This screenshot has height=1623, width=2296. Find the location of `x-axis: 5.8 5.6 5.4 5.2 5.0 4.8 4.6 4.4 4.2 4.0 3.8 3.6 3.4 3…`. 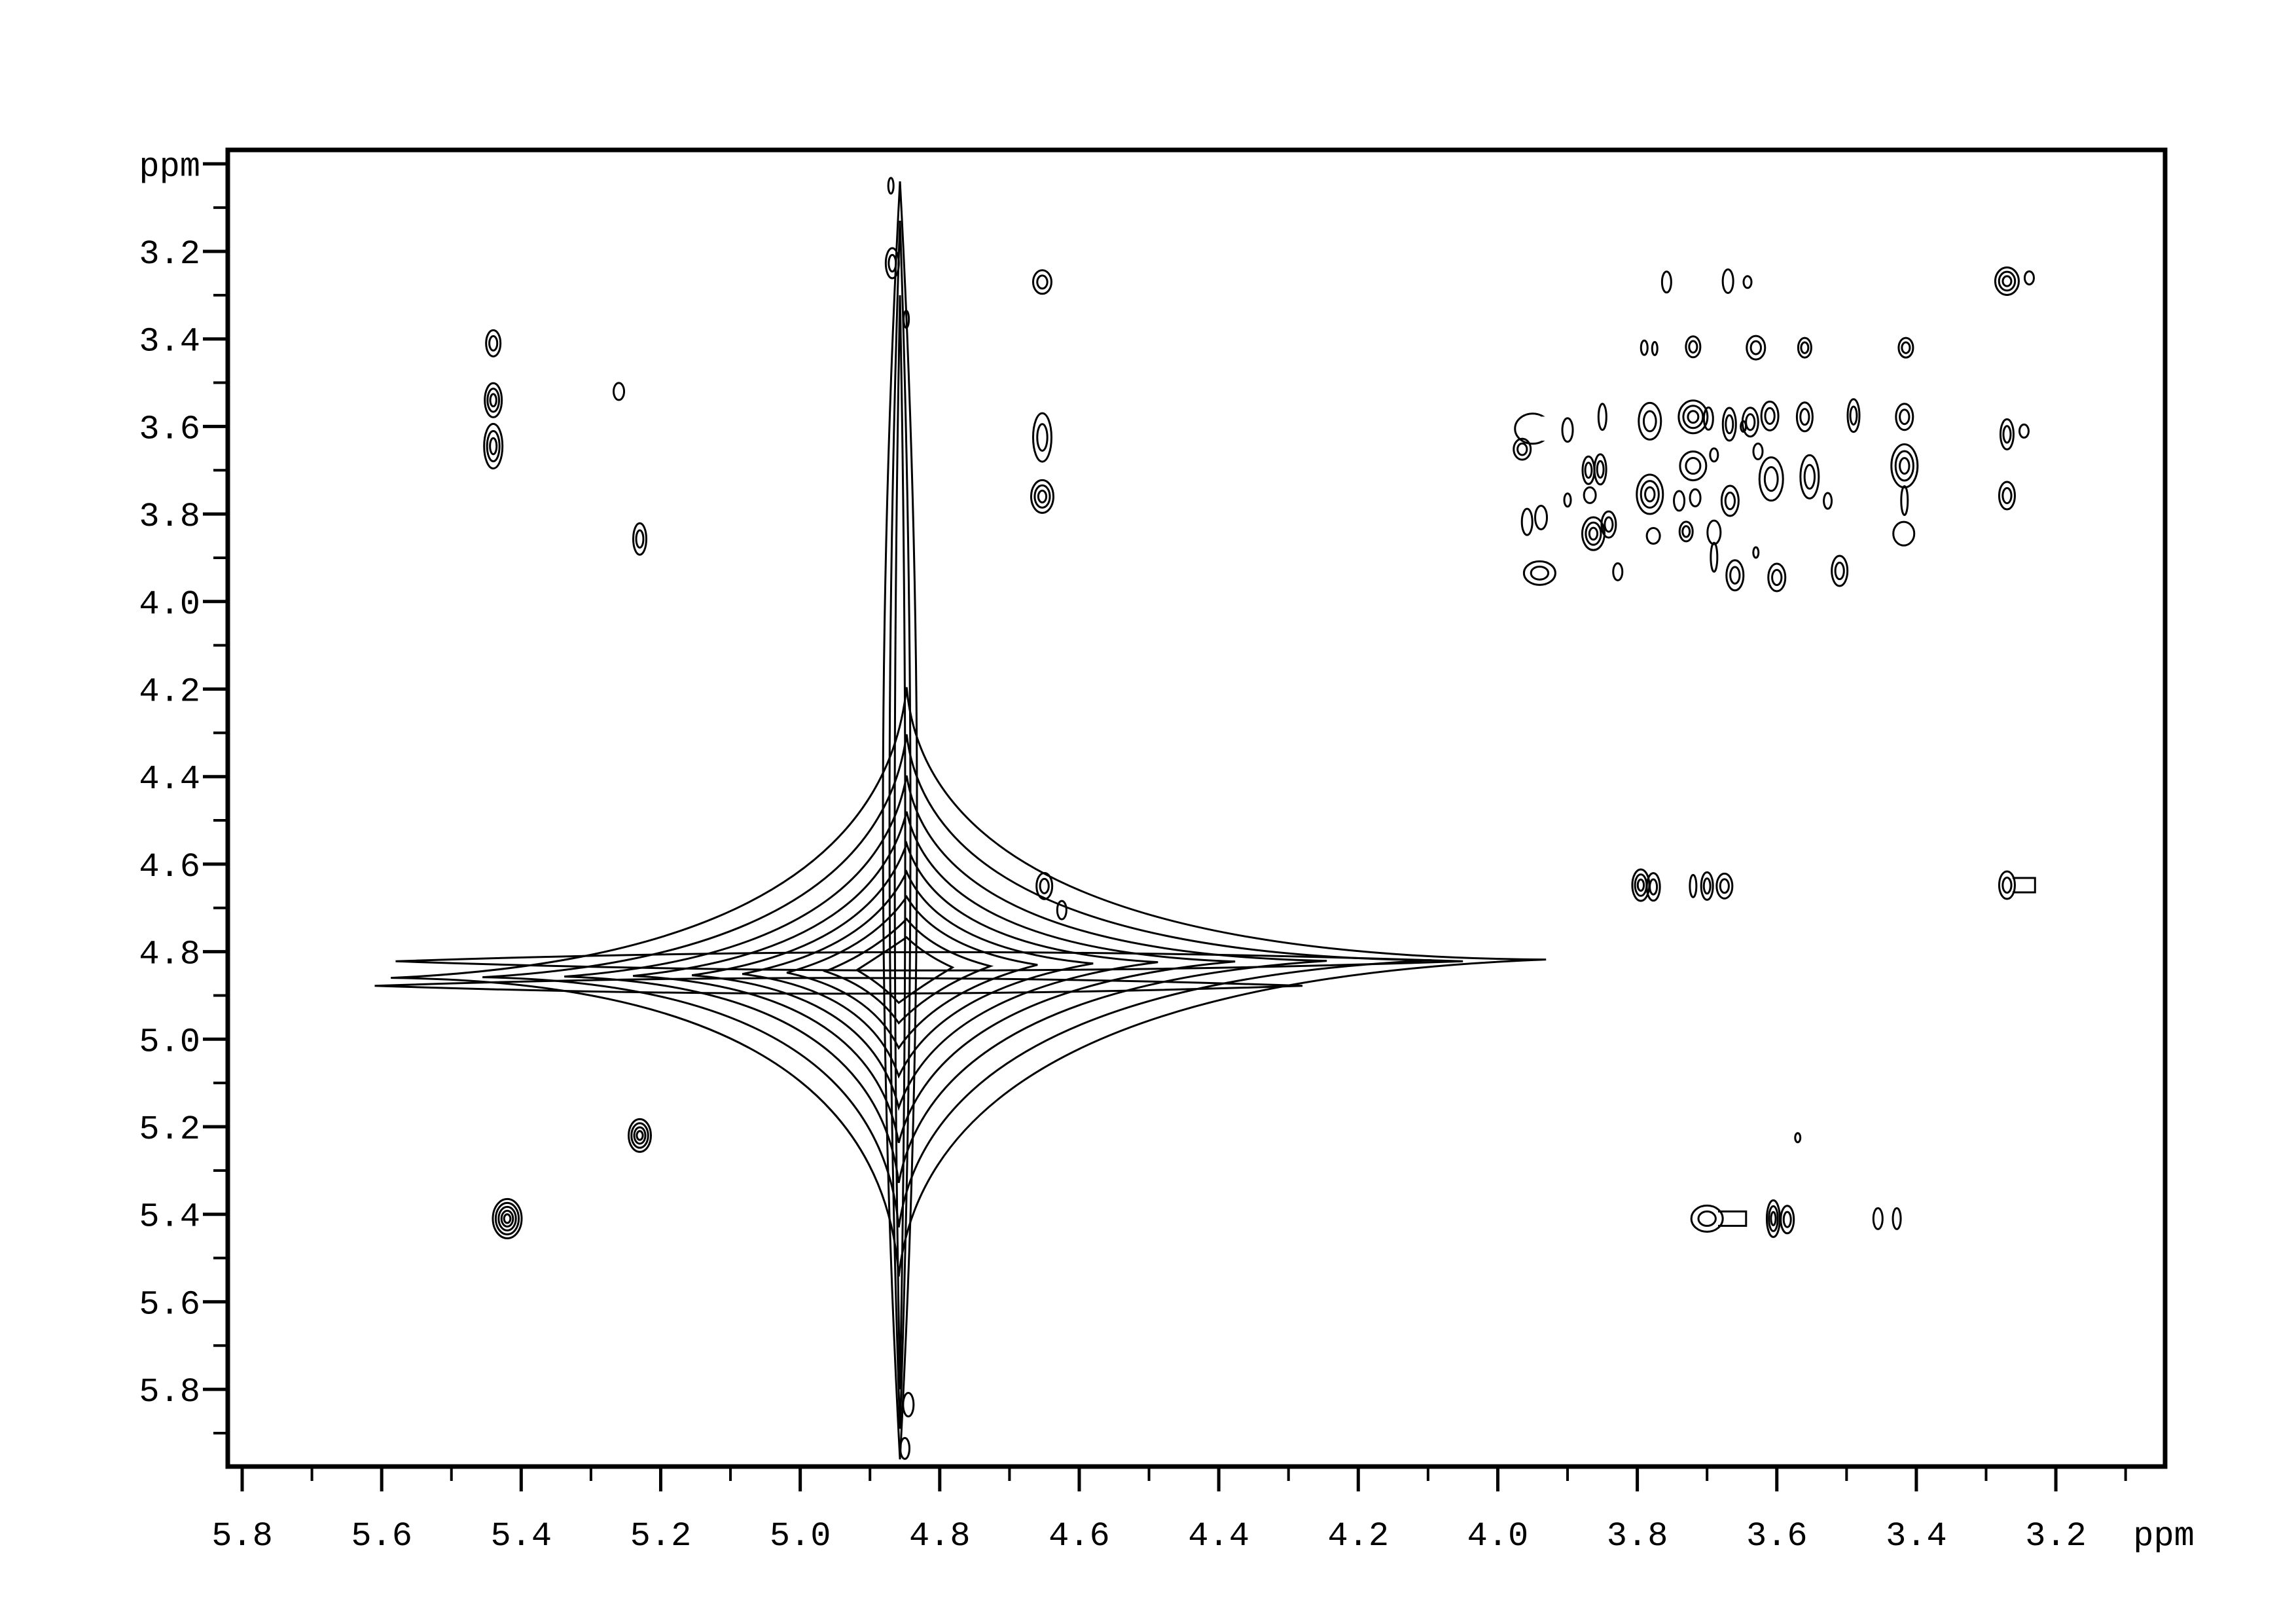

x-axis: 5.8 5.6 5.4 5.2 5.0 4.8 4.6 4.4 4.2 4.0 3.8 3.6 3.4 3… is located at coordinates (1203, 1511).